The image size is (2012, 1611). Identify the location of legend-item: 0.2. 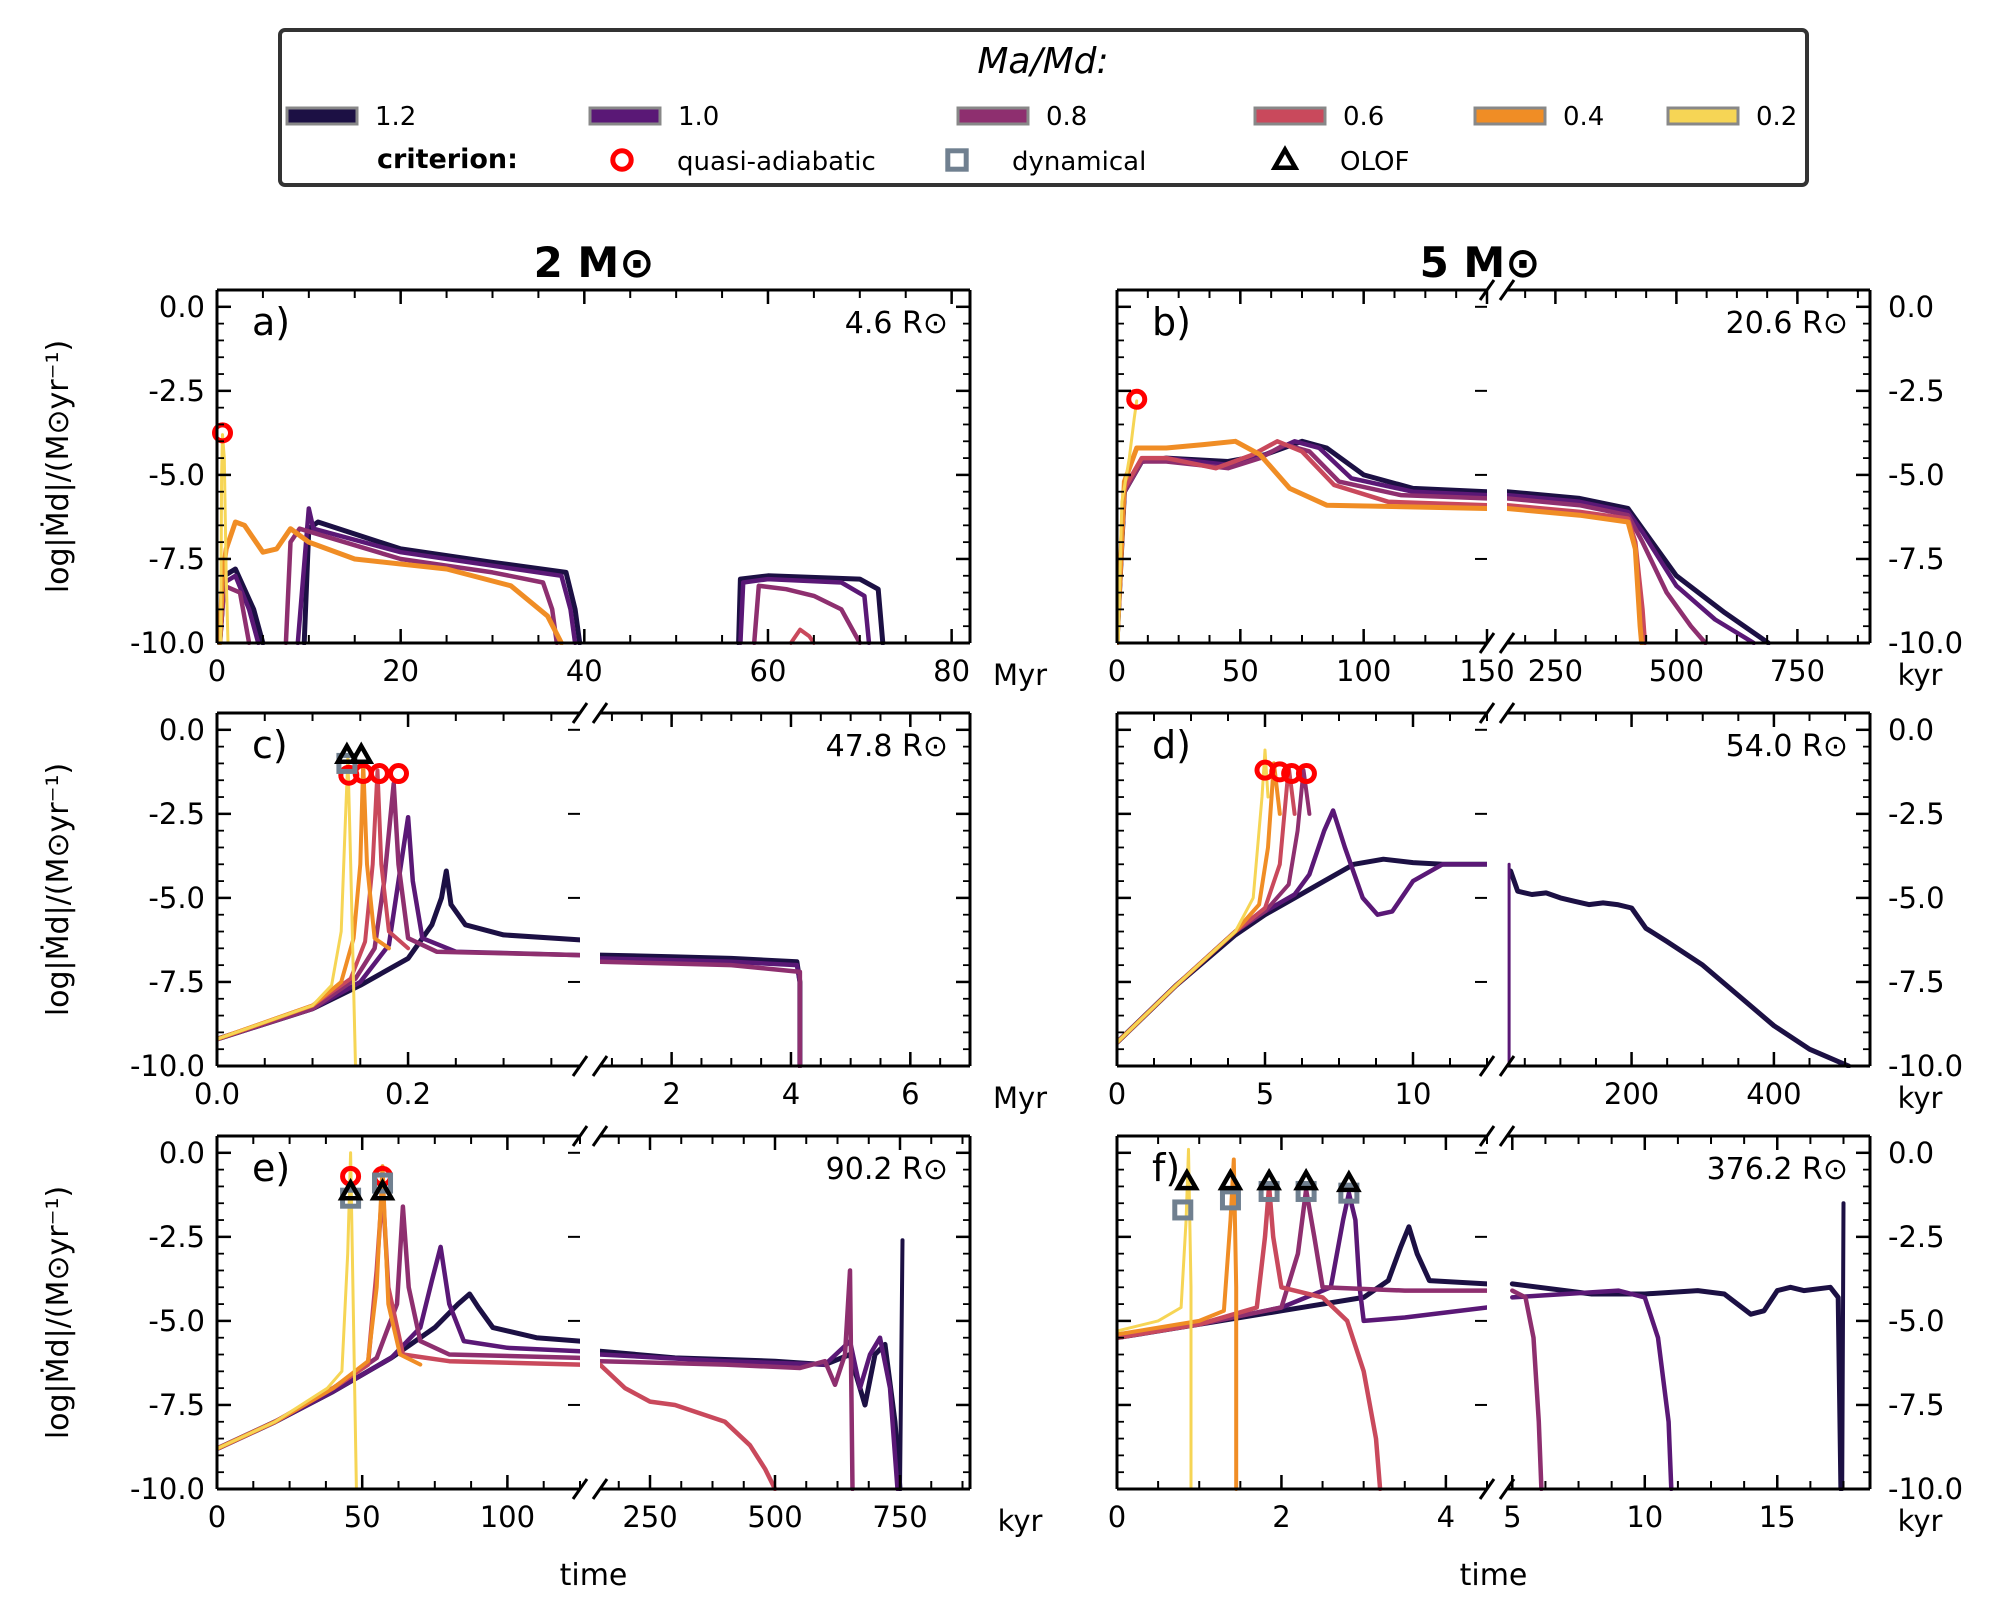
(1731, 117).